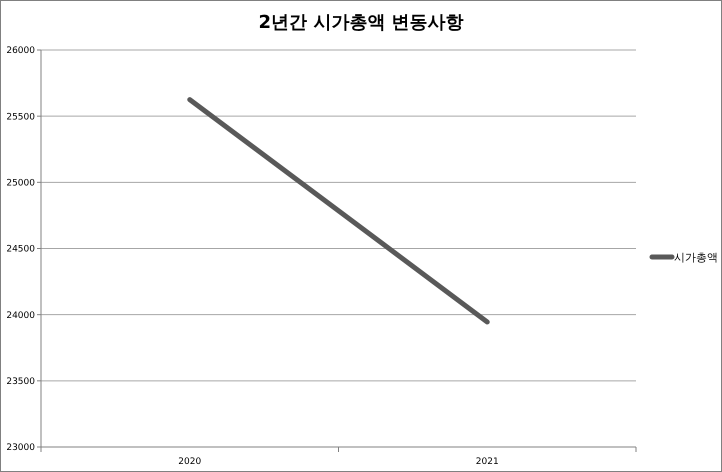 This screenshot has height=472, width=722. Describe the element at coordinates (21, 448) in the screenshot. I see `y-tick-label: 23000` at that location.